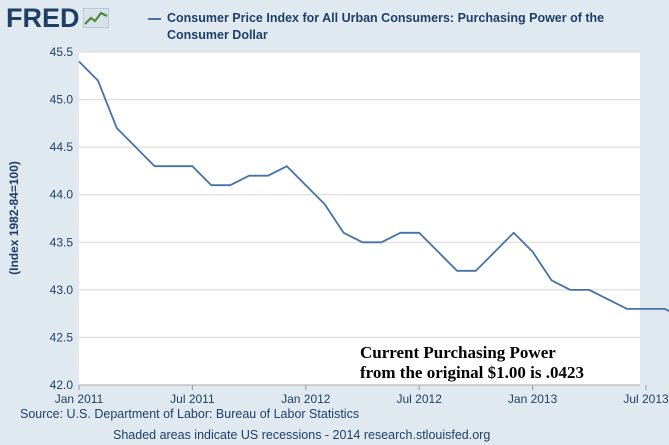  Describe the element at coordinates (62, 290) in the screenshot. I see `y-tick-label: 43.0` at that location.